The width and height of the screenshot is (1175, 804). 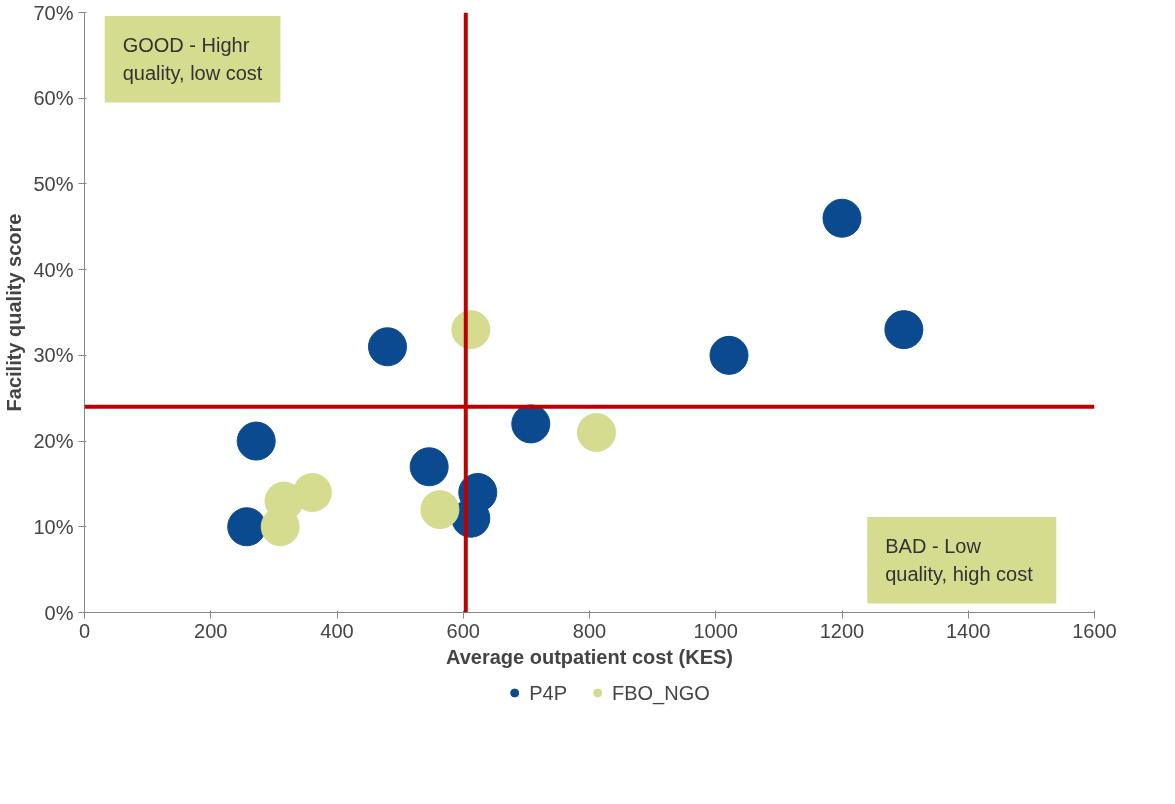 What do you see at coordinates (337, 630) in the screenshot?
I see `x-tick-label: 400` at bounding box center [337, 630].